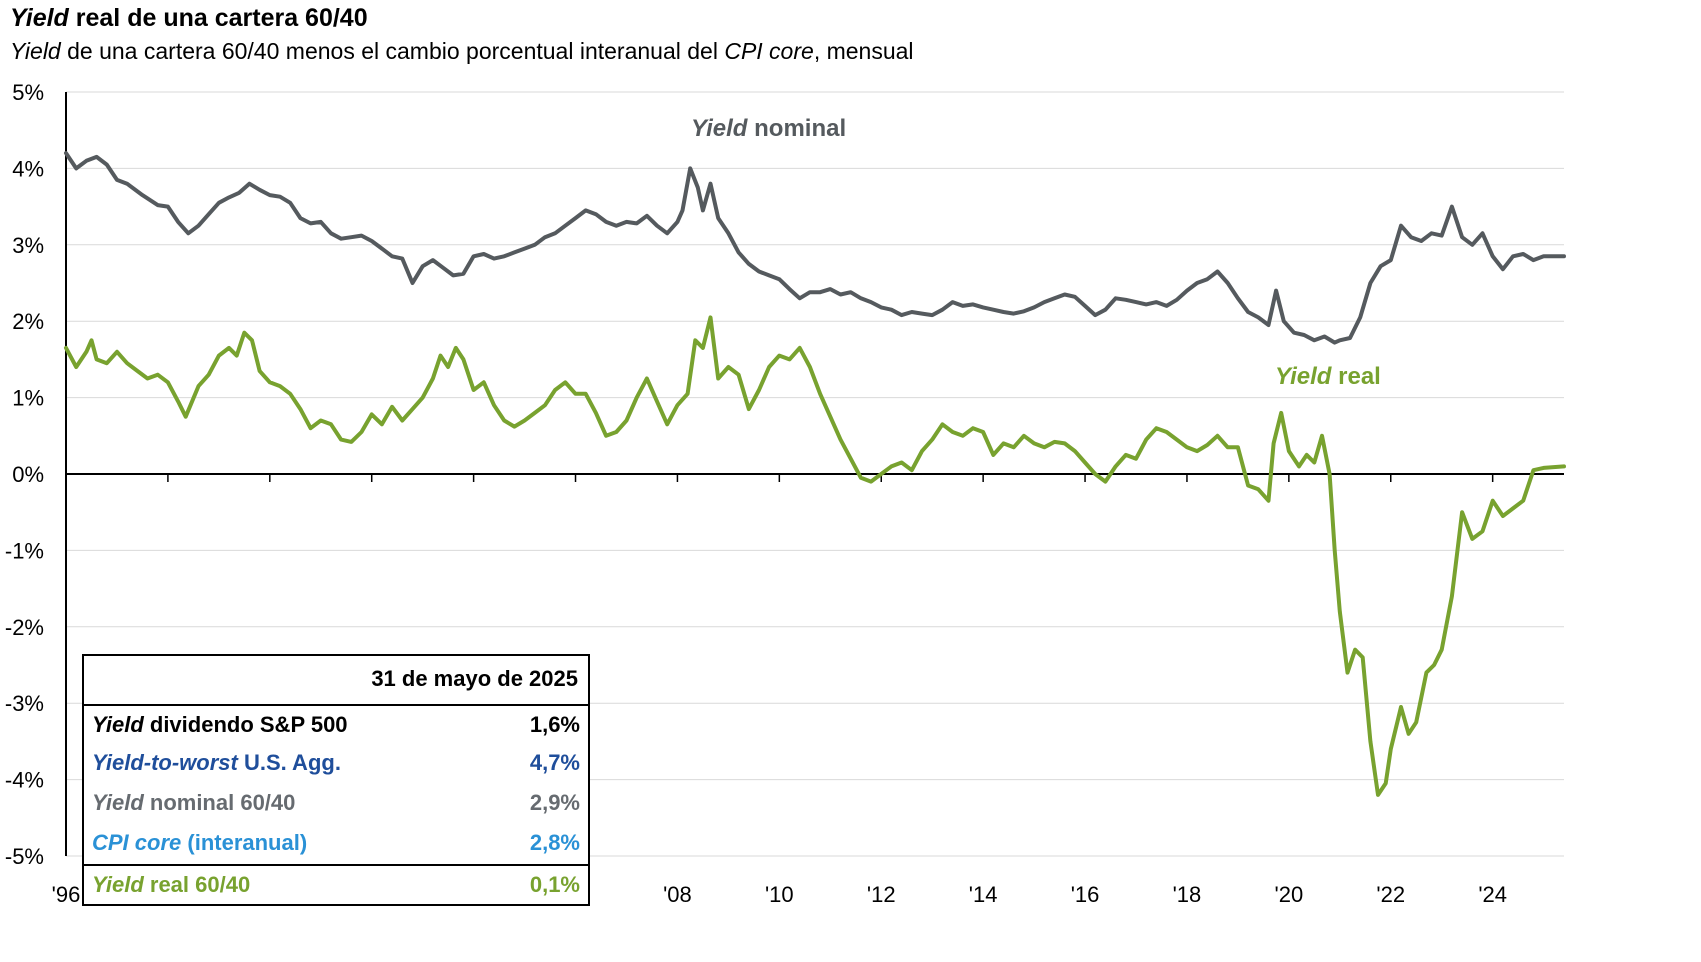 This screenshot has height=962, width=1701. Describe the element at coordinates (983, 894) in the screenshot. I see `x-tick-label: '14` at that location.